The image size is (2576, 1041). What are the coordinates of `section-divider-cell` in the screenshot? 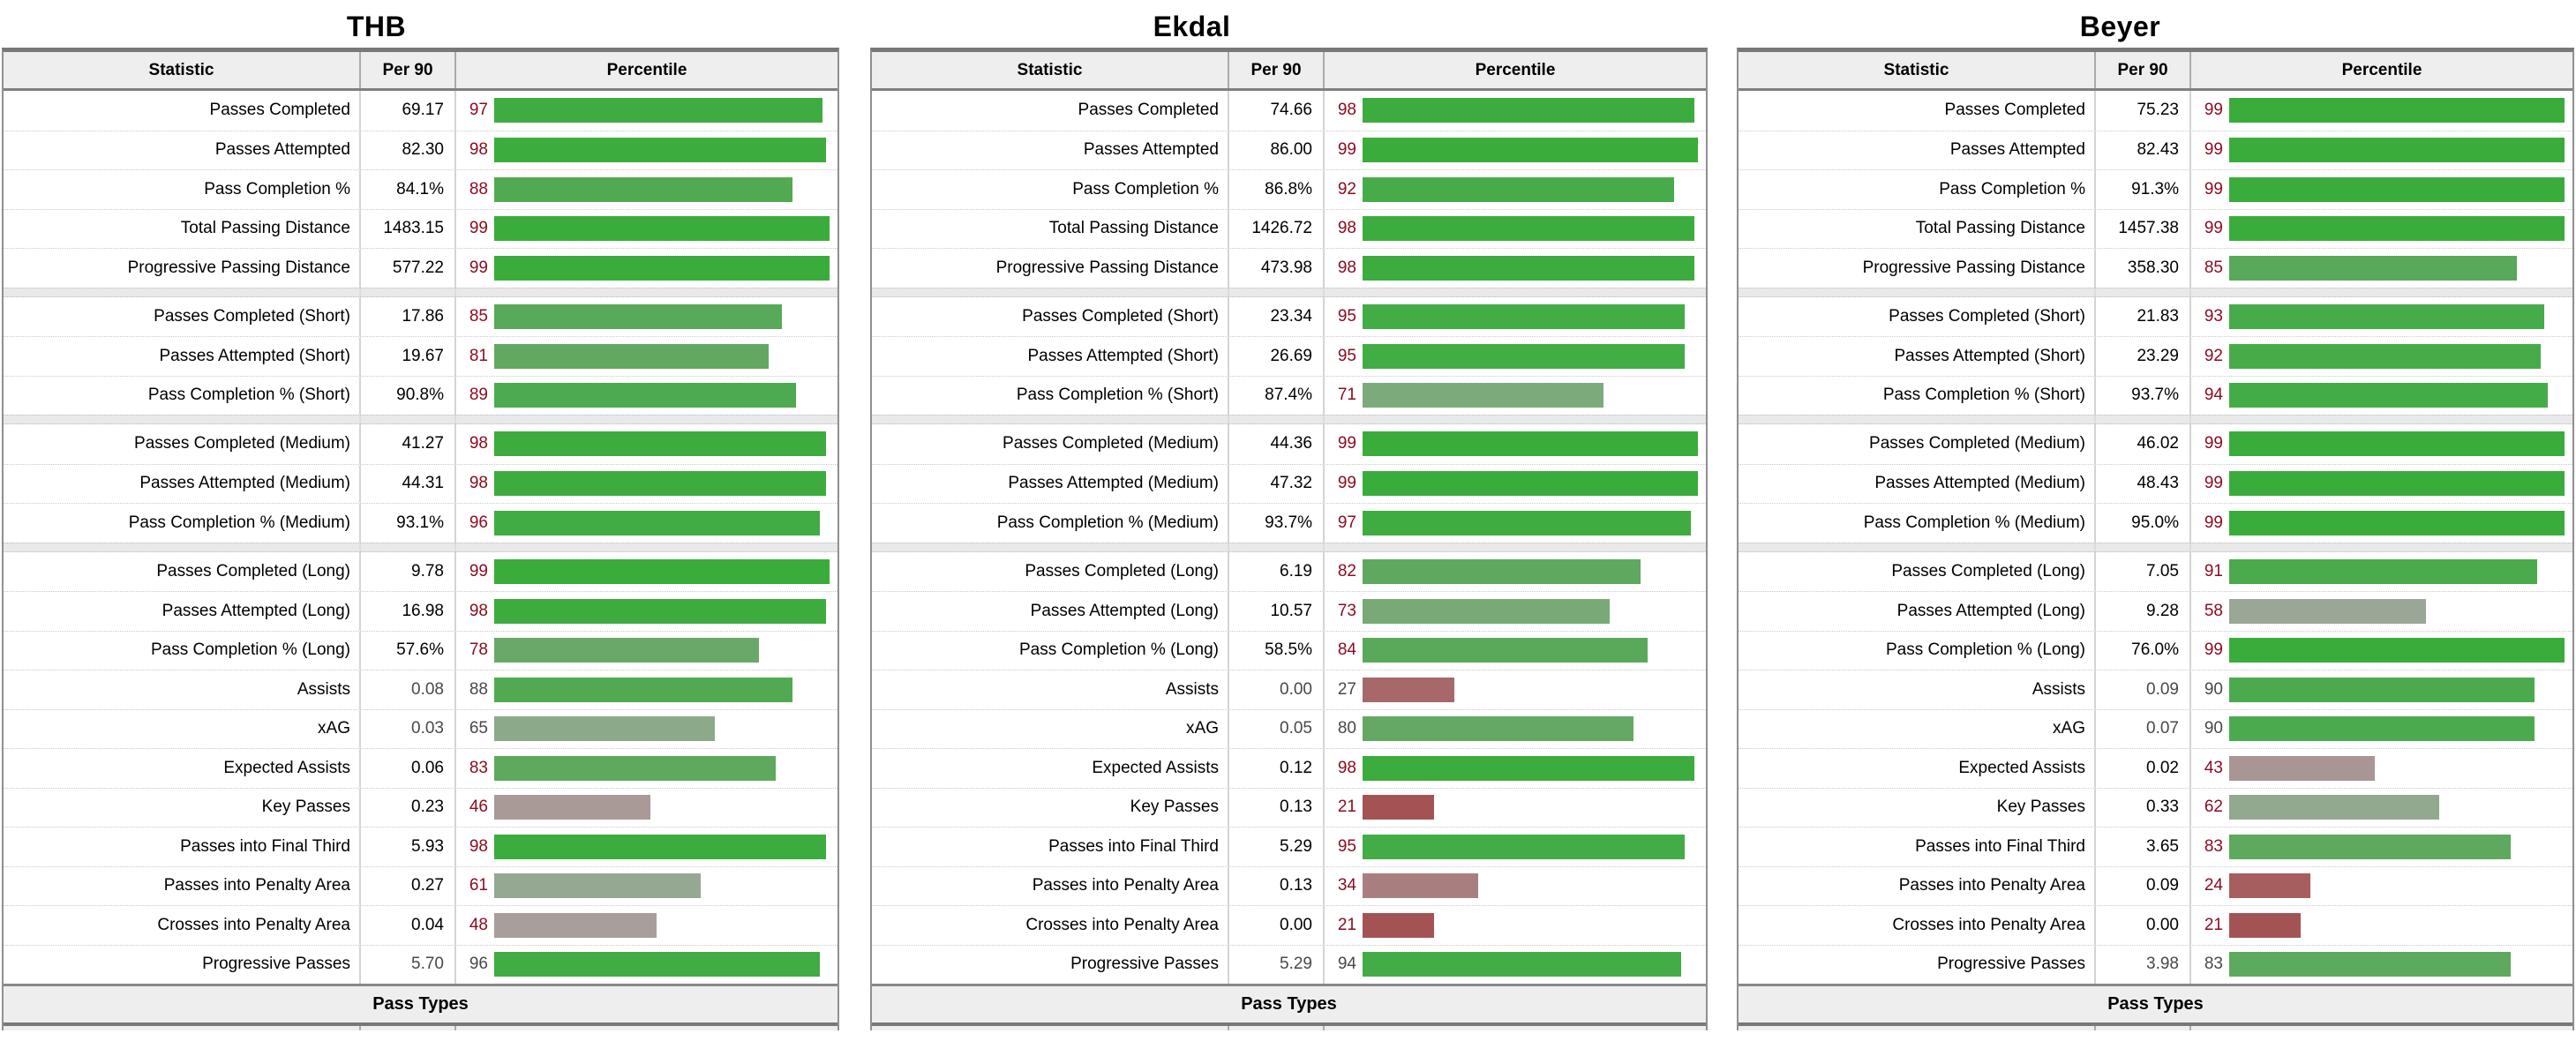 It's located at (2143, 419).